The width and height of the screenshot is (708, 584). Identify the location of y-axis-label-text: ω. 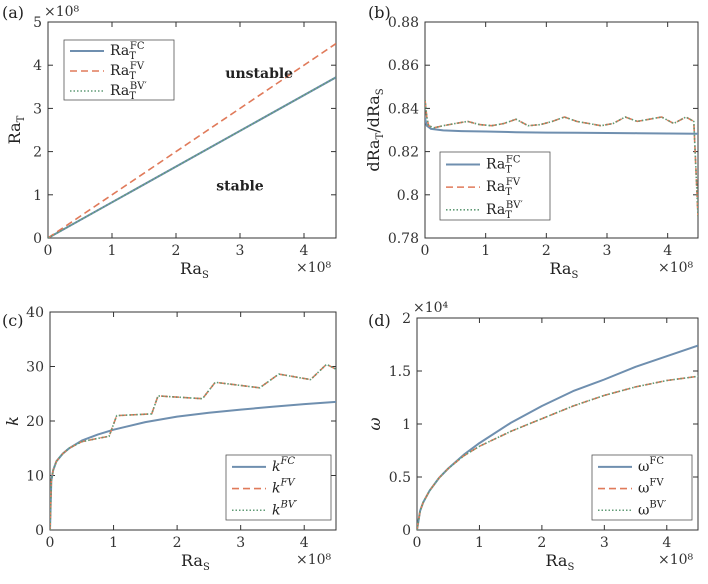
(374, 423).